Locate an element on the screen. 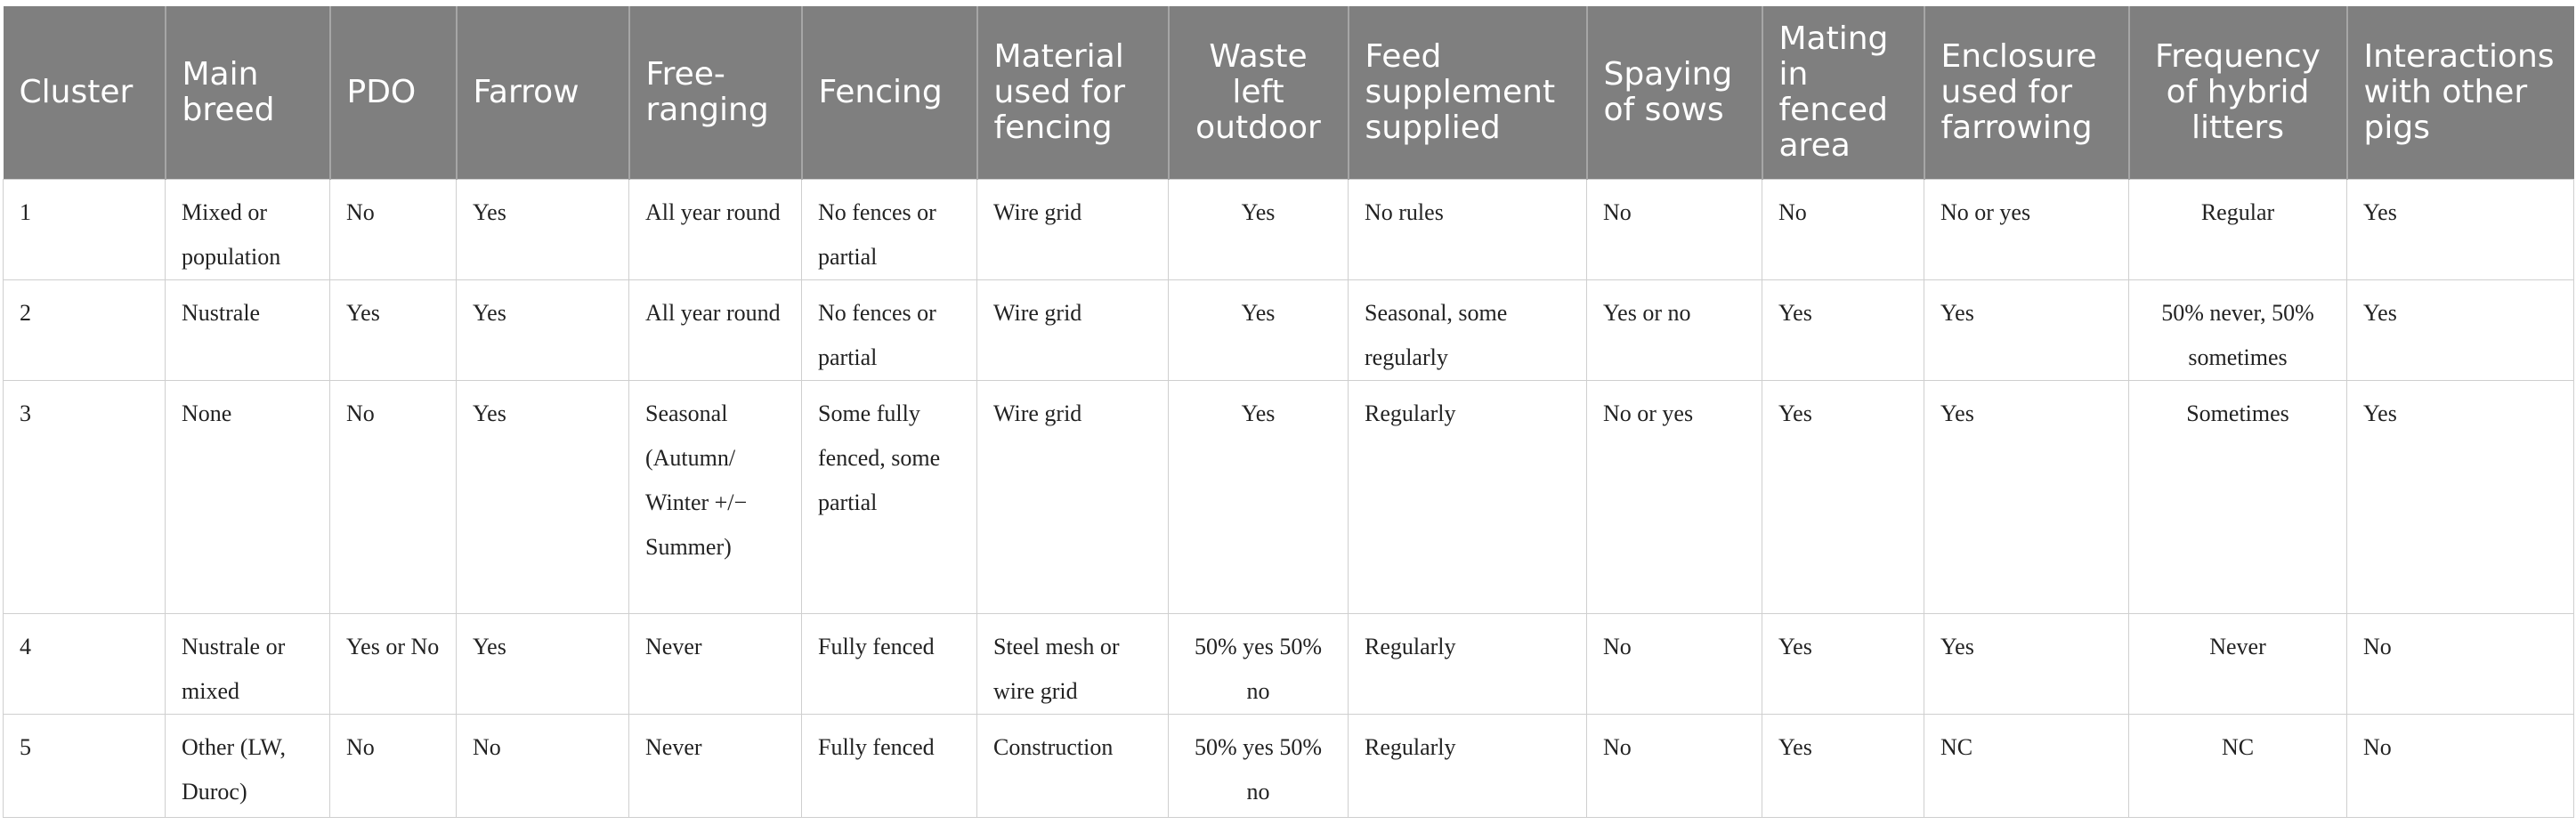 This screenshot has height=825, width=2576. cell-cluster: 1 is located at coordinates (84, 229).